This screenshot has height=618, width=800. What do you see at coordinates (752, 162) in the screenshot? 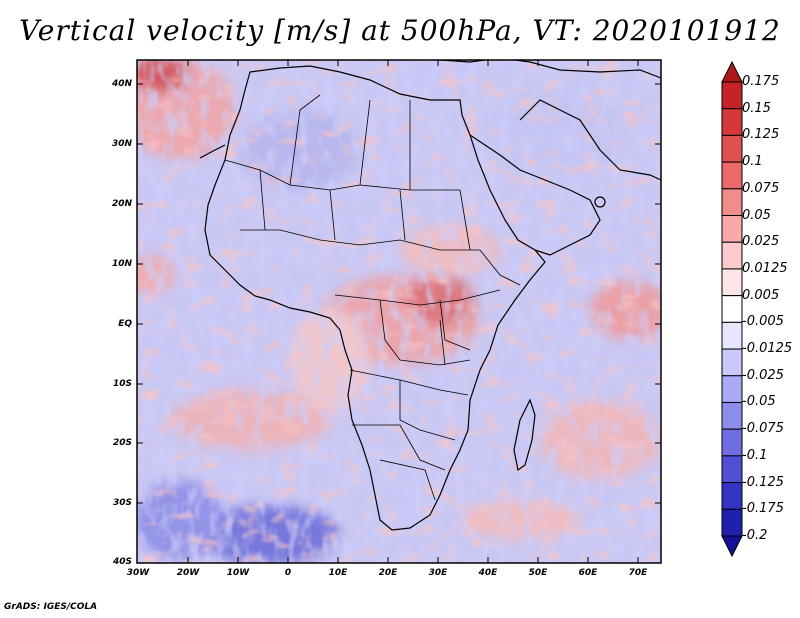
I see `colorbar-label: 0.1` at bounding box center [752, 162].